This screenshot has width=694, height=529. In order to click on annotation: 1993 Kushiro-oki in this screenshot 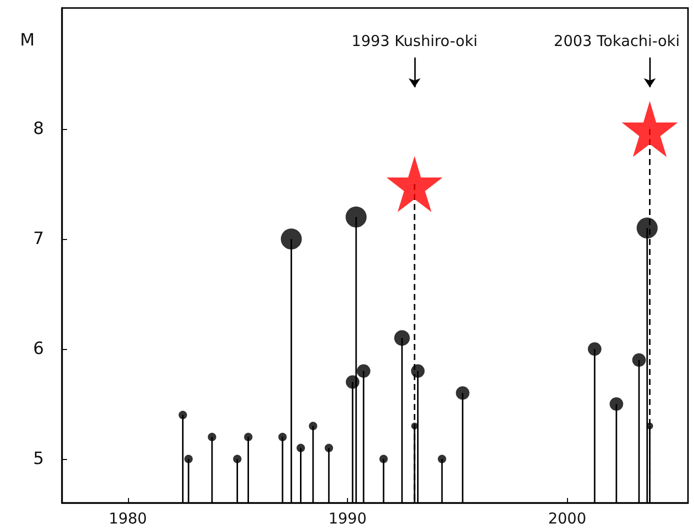, I will do `click(415, 41)`.